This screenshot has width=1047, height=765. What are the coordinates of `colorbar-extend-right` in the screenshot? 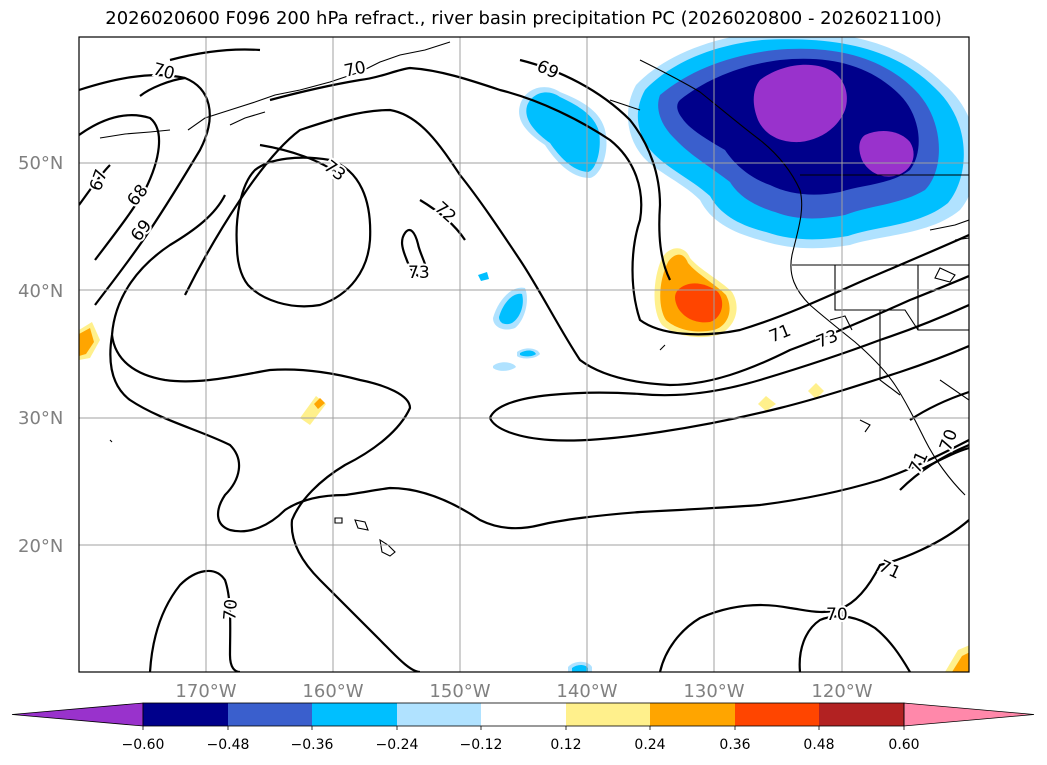 It's located at (969, 714).